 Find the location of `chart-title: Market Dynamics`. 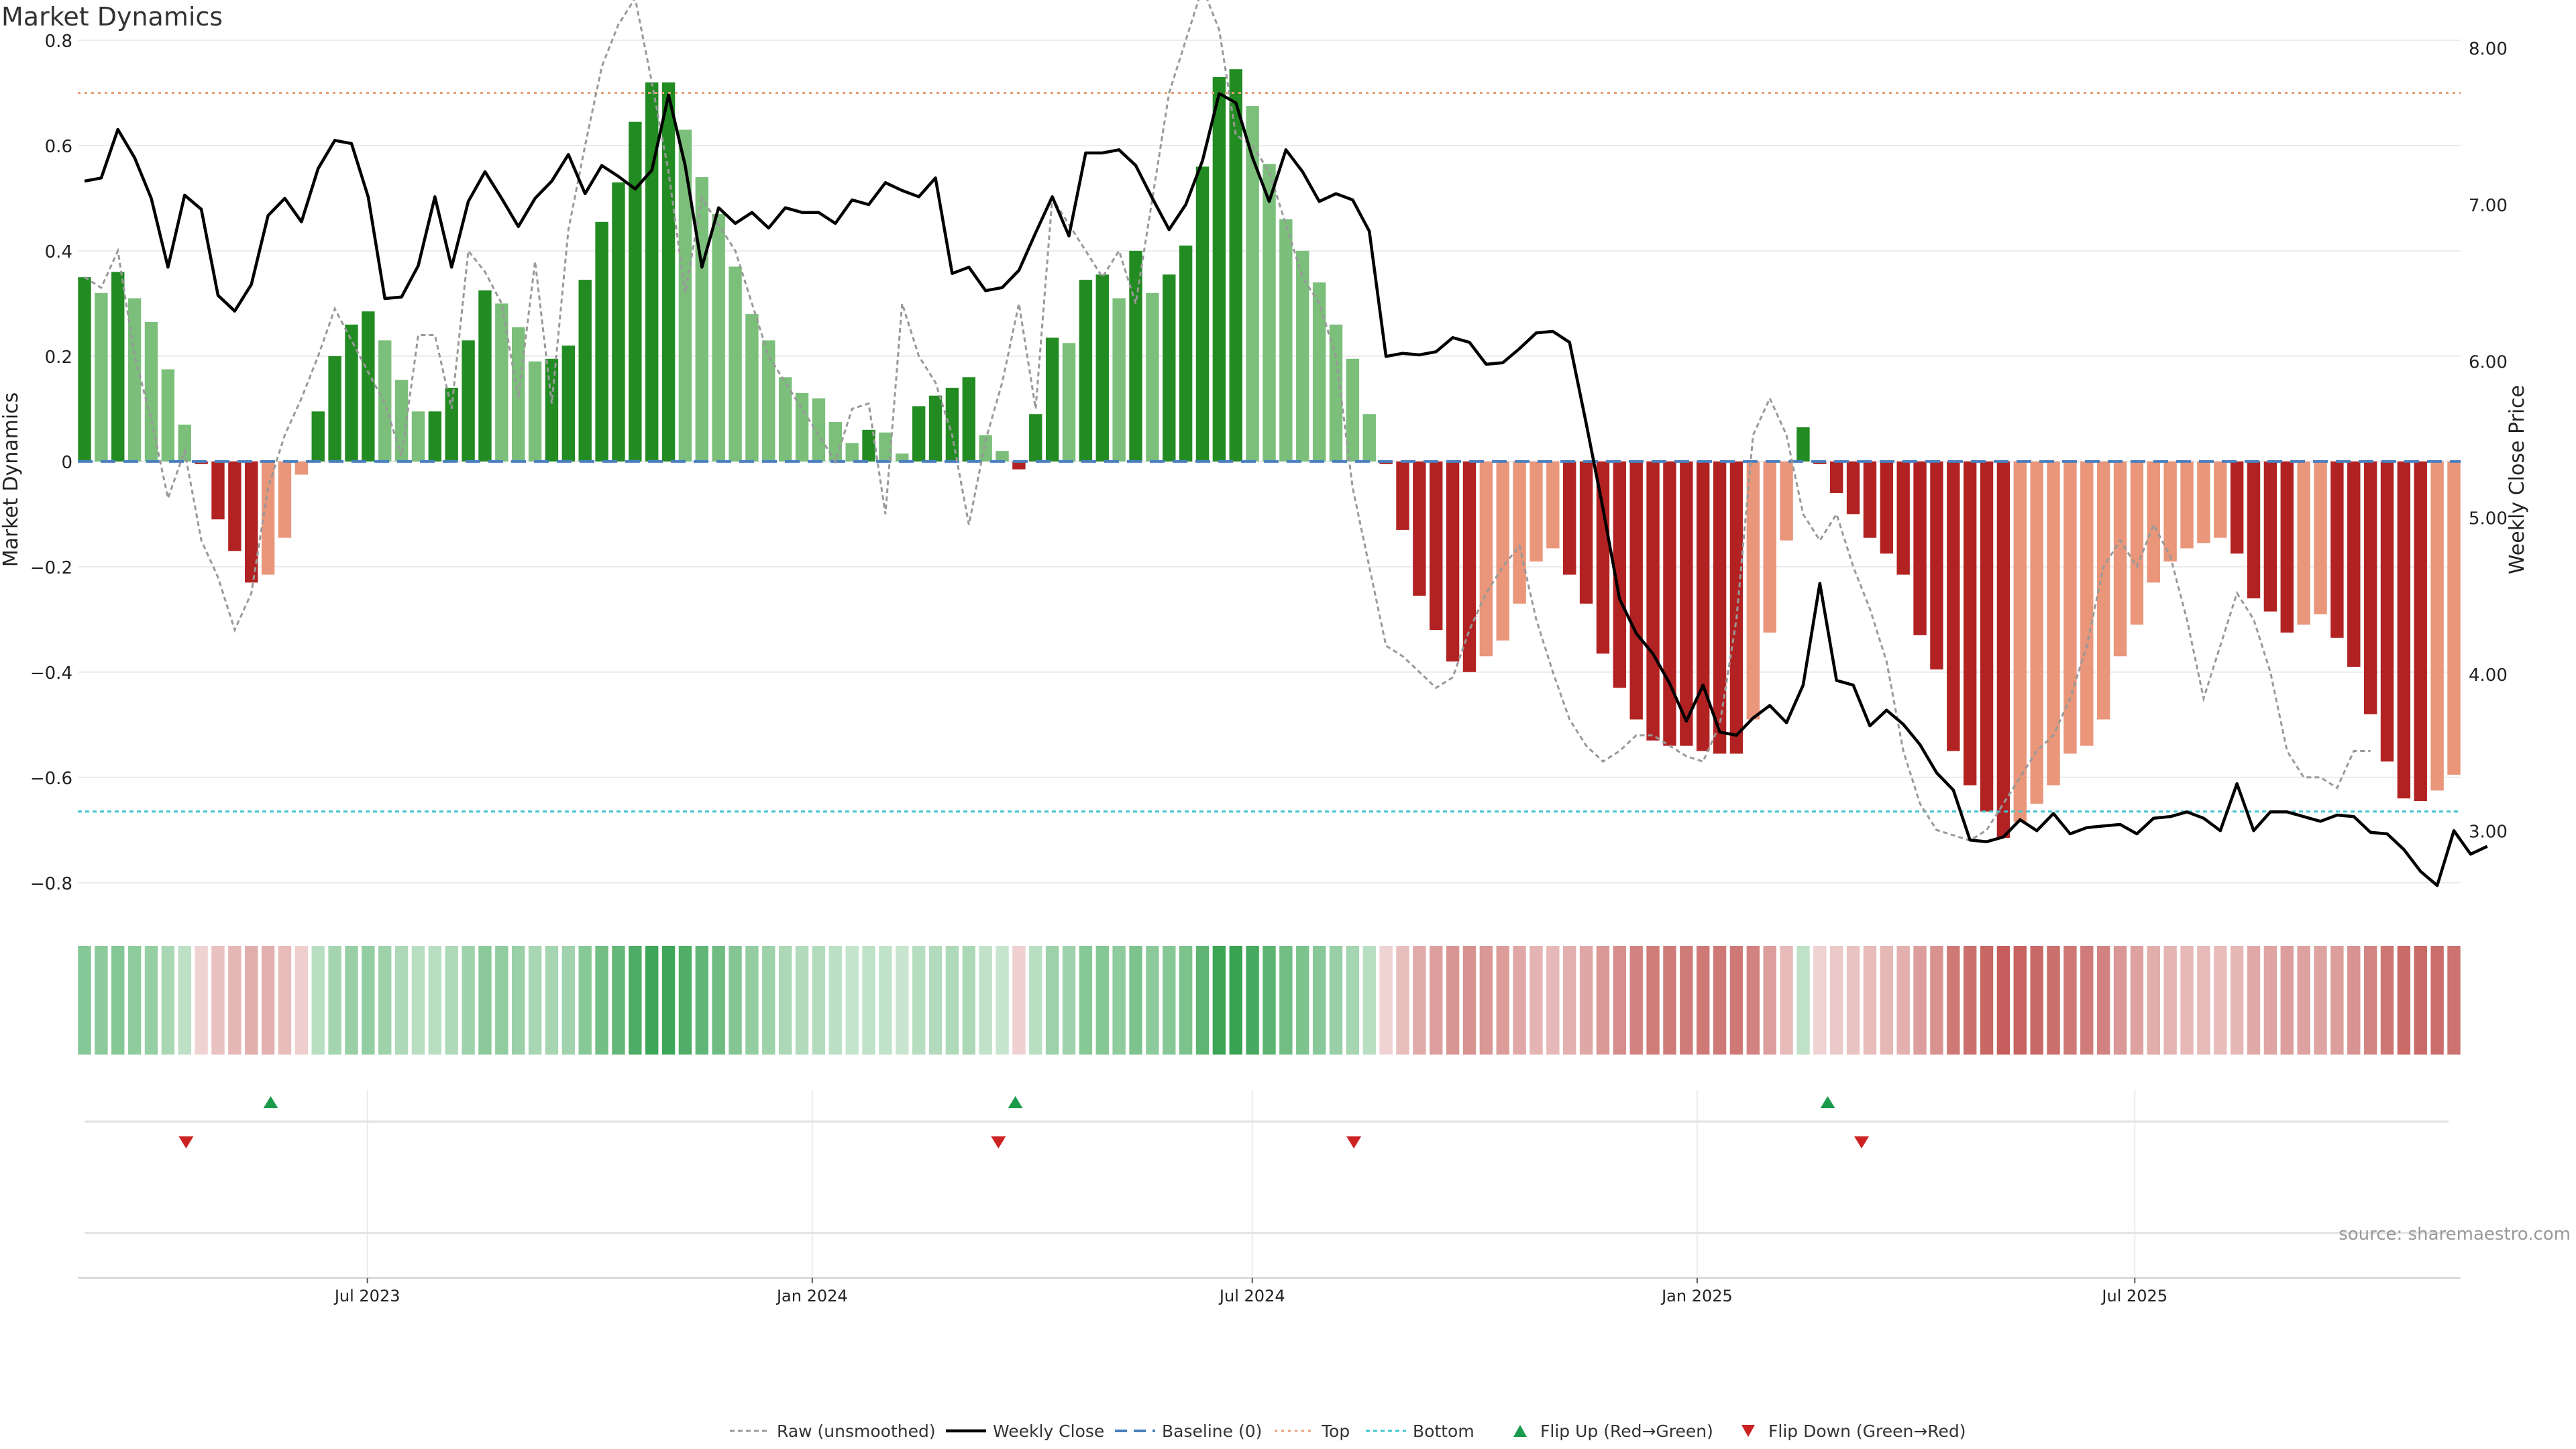

chart-title: Market Dynamics is located at coordinates (112, 17).